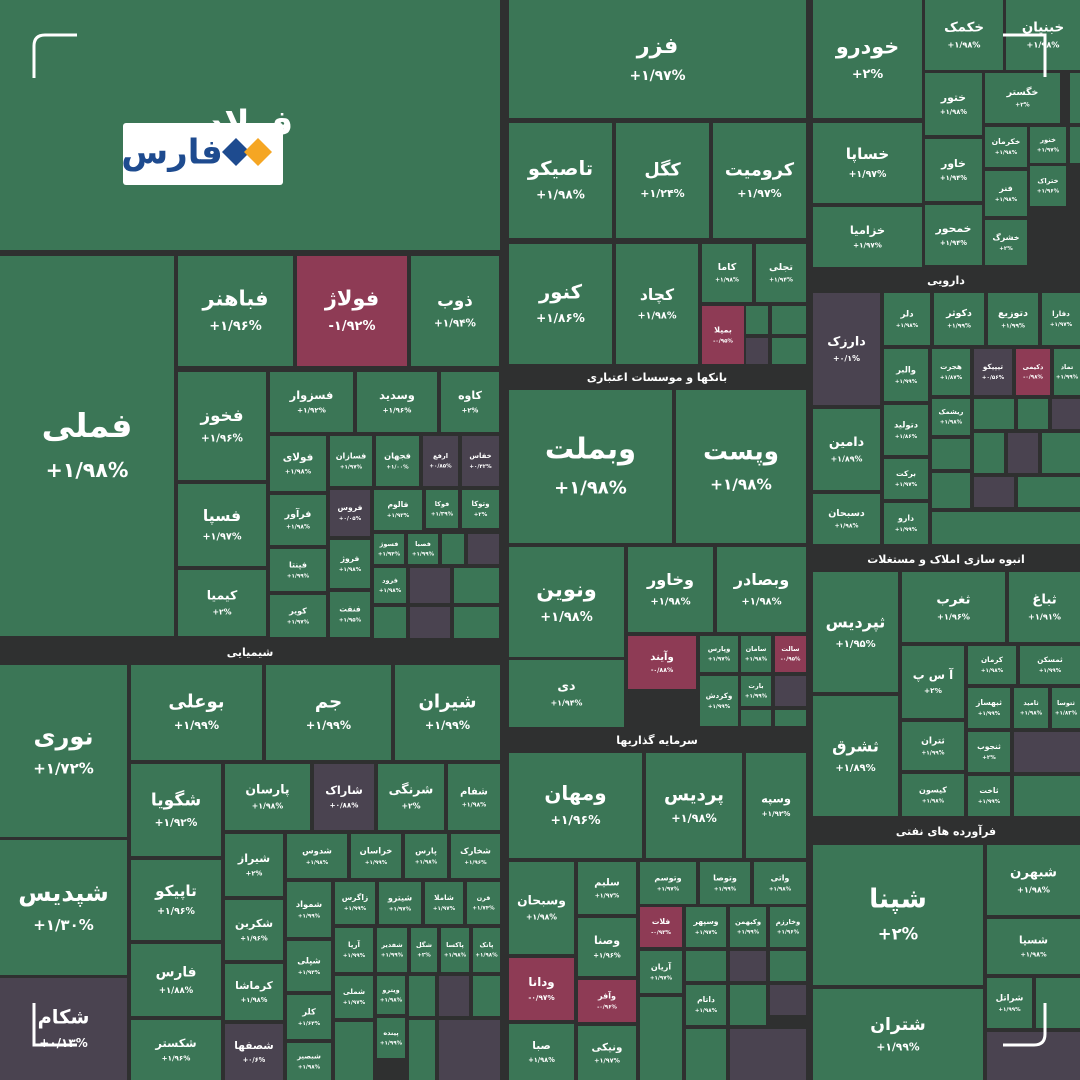 This screenshot has height=1080, width=1080. Describe the element at coordinates (423, 544) in the screenshot. I see `tile-label: فصبا` at that location.